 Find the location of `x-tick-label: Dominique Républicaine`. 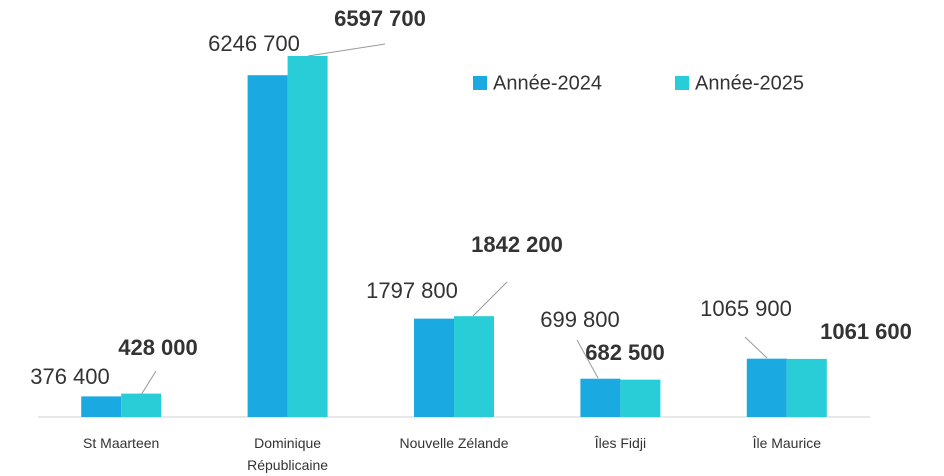

x-tick-label: Dominique Républicaine is located at coordinates (288, 454).